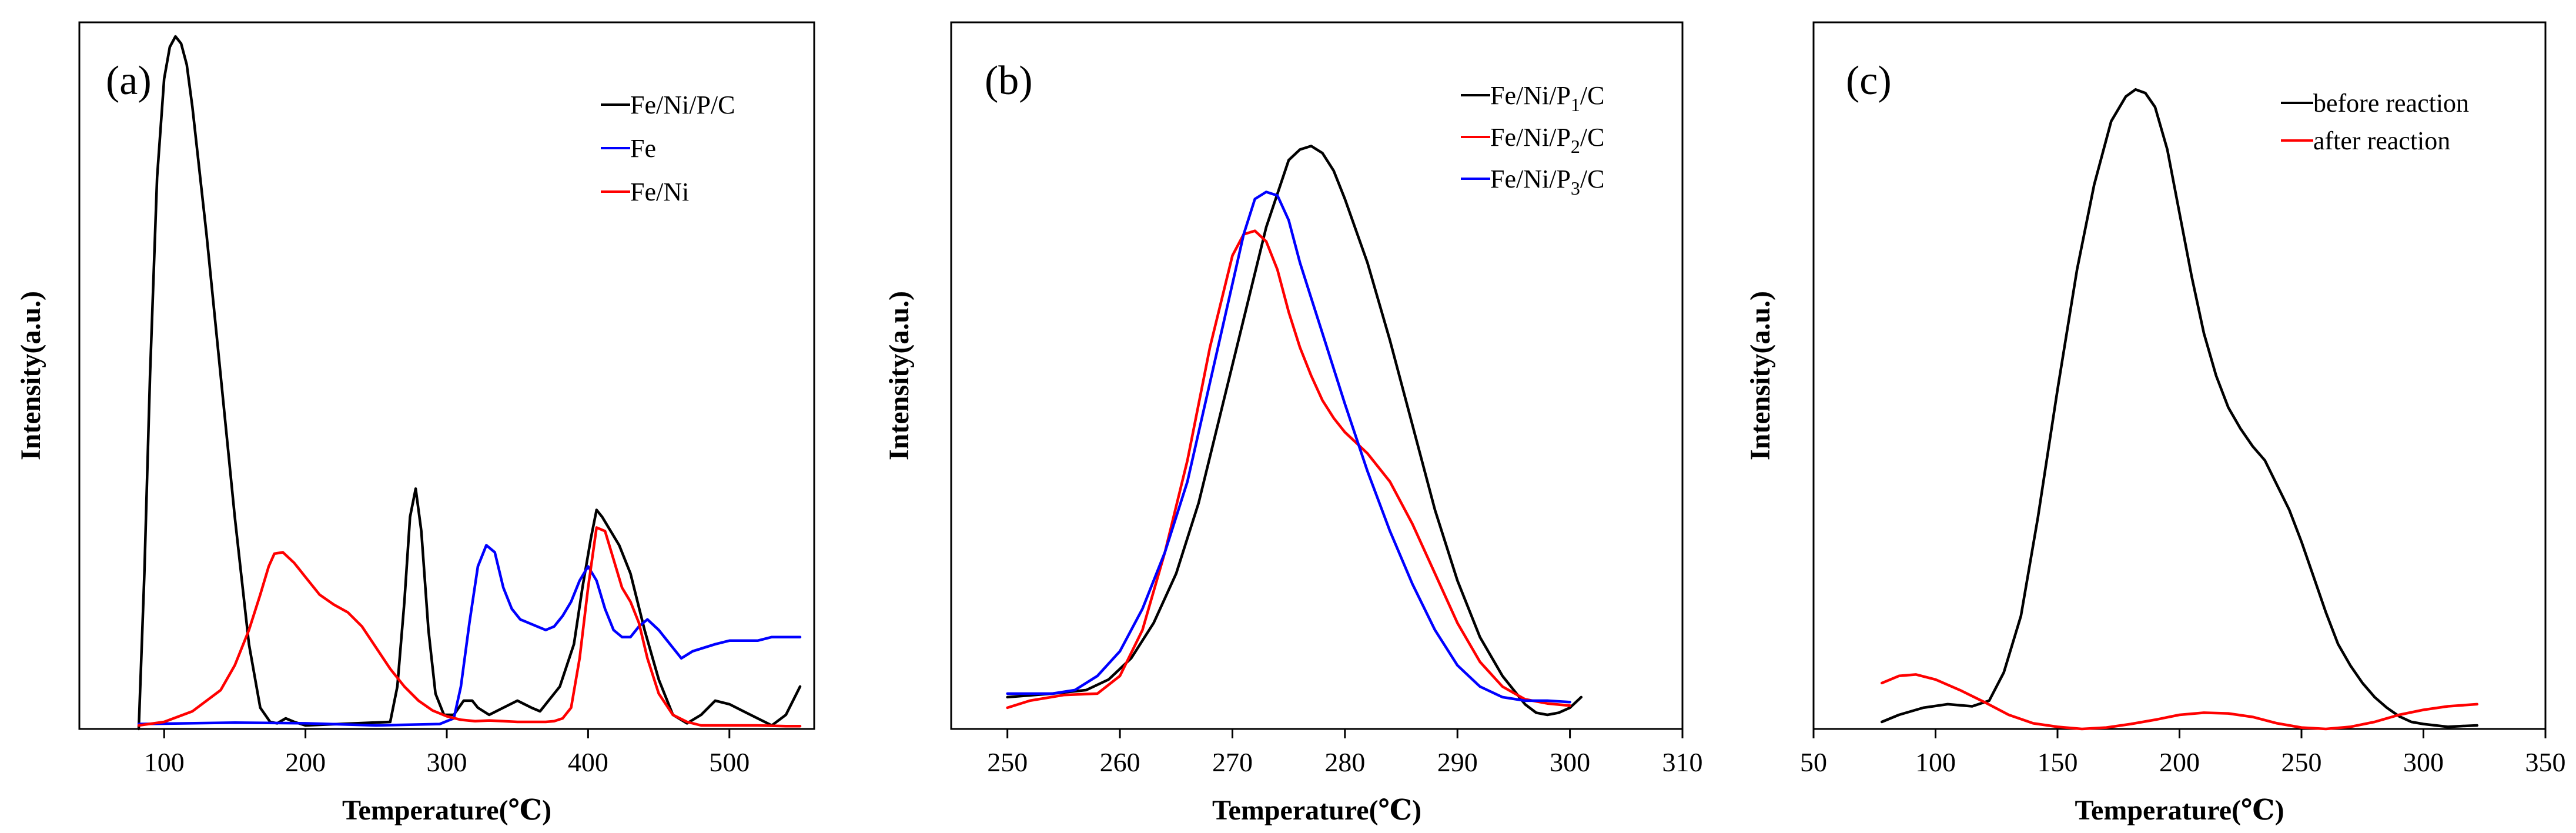 The width and height of the screenshot is (2576, 833). What do you see at coordinates (1869, 80) in the screenshot?
I see `panel-label: (c)` at bounding box center [1869, 80].